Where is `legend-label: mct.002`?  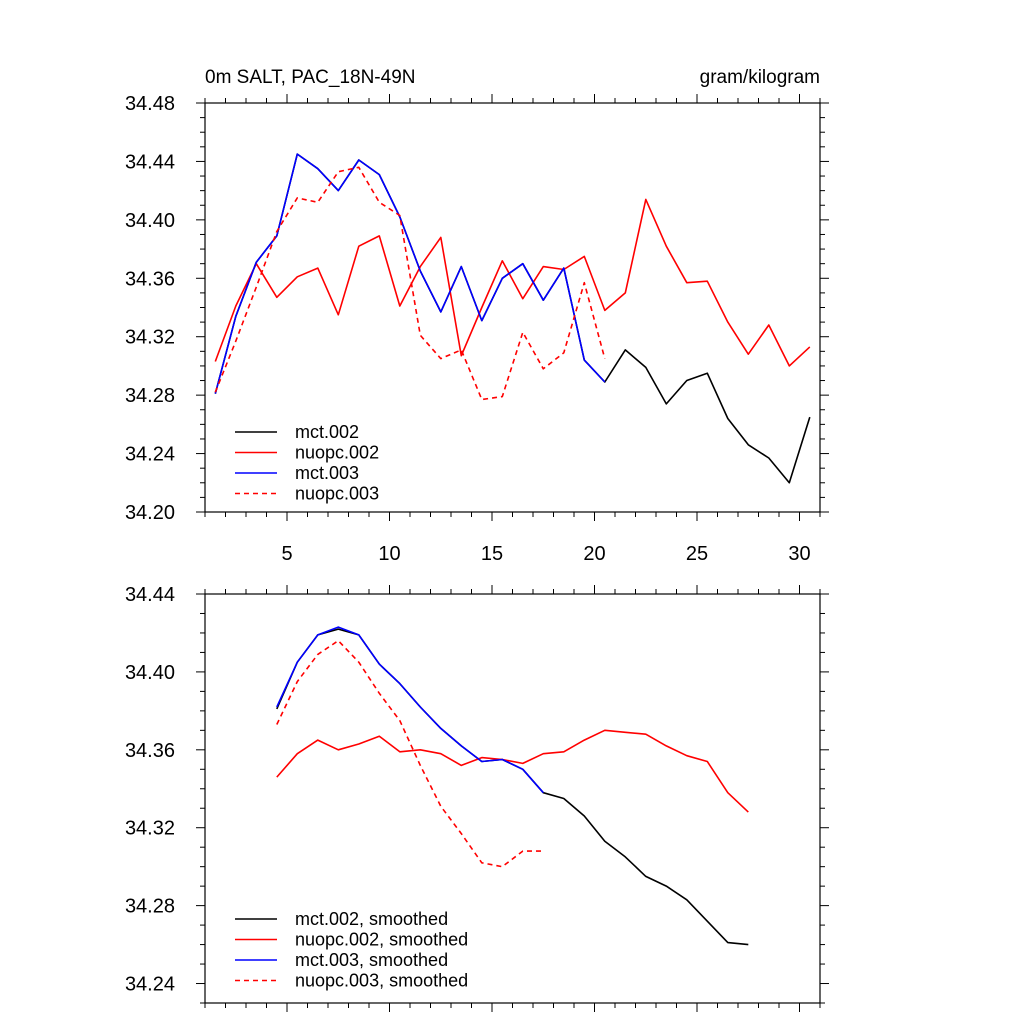
legend-label: mct.002 is located at coordinates (327, 432).